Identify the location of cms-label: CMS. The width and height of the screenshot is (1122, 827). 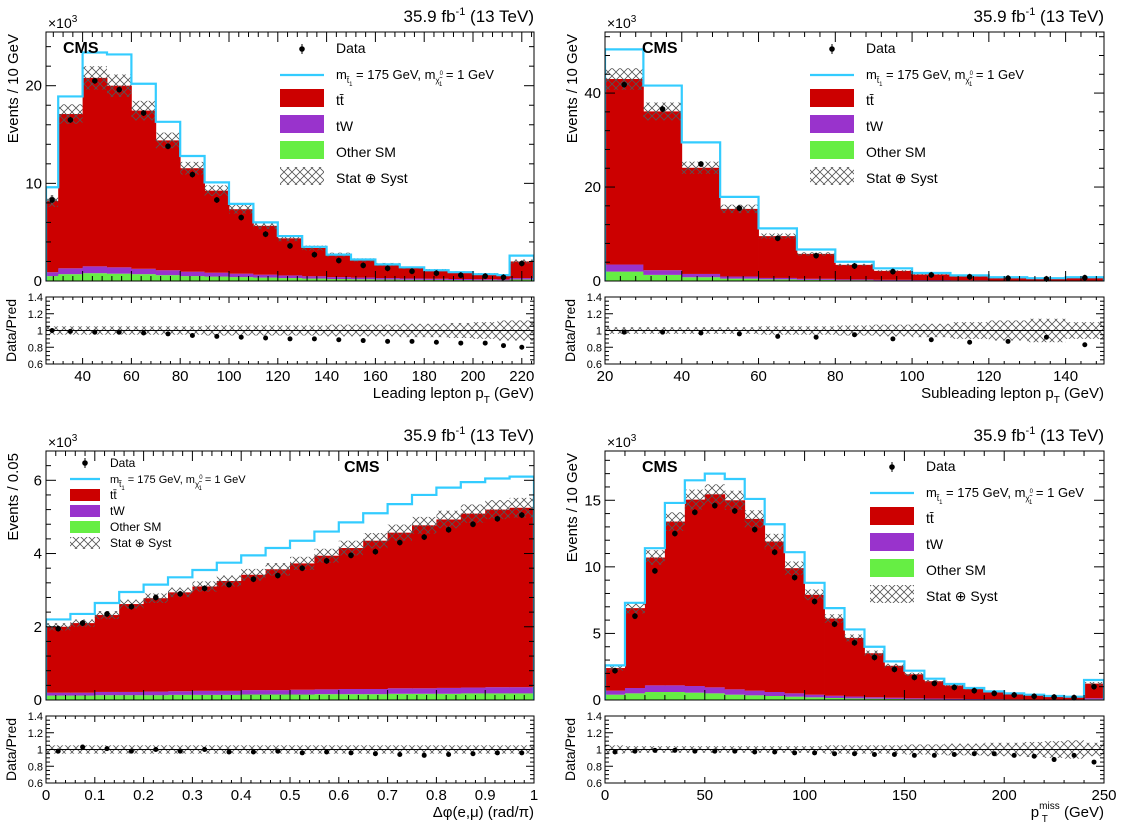
(660, 467).